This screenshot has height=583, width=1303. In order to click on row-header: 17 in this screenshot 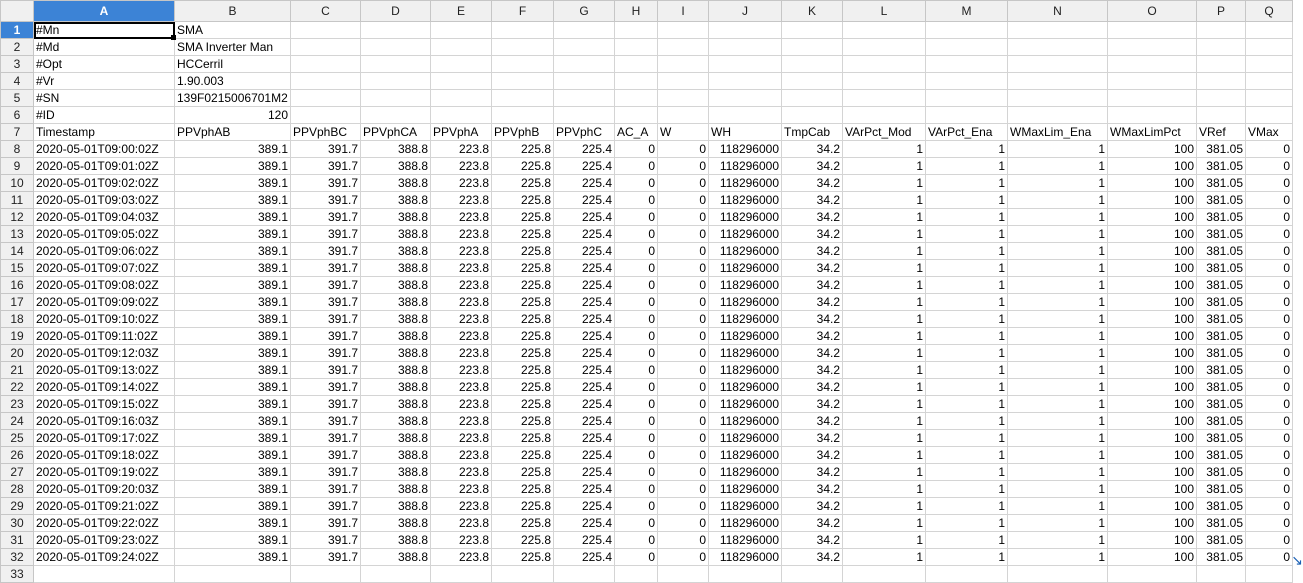, I will do `click(17, 302)`.